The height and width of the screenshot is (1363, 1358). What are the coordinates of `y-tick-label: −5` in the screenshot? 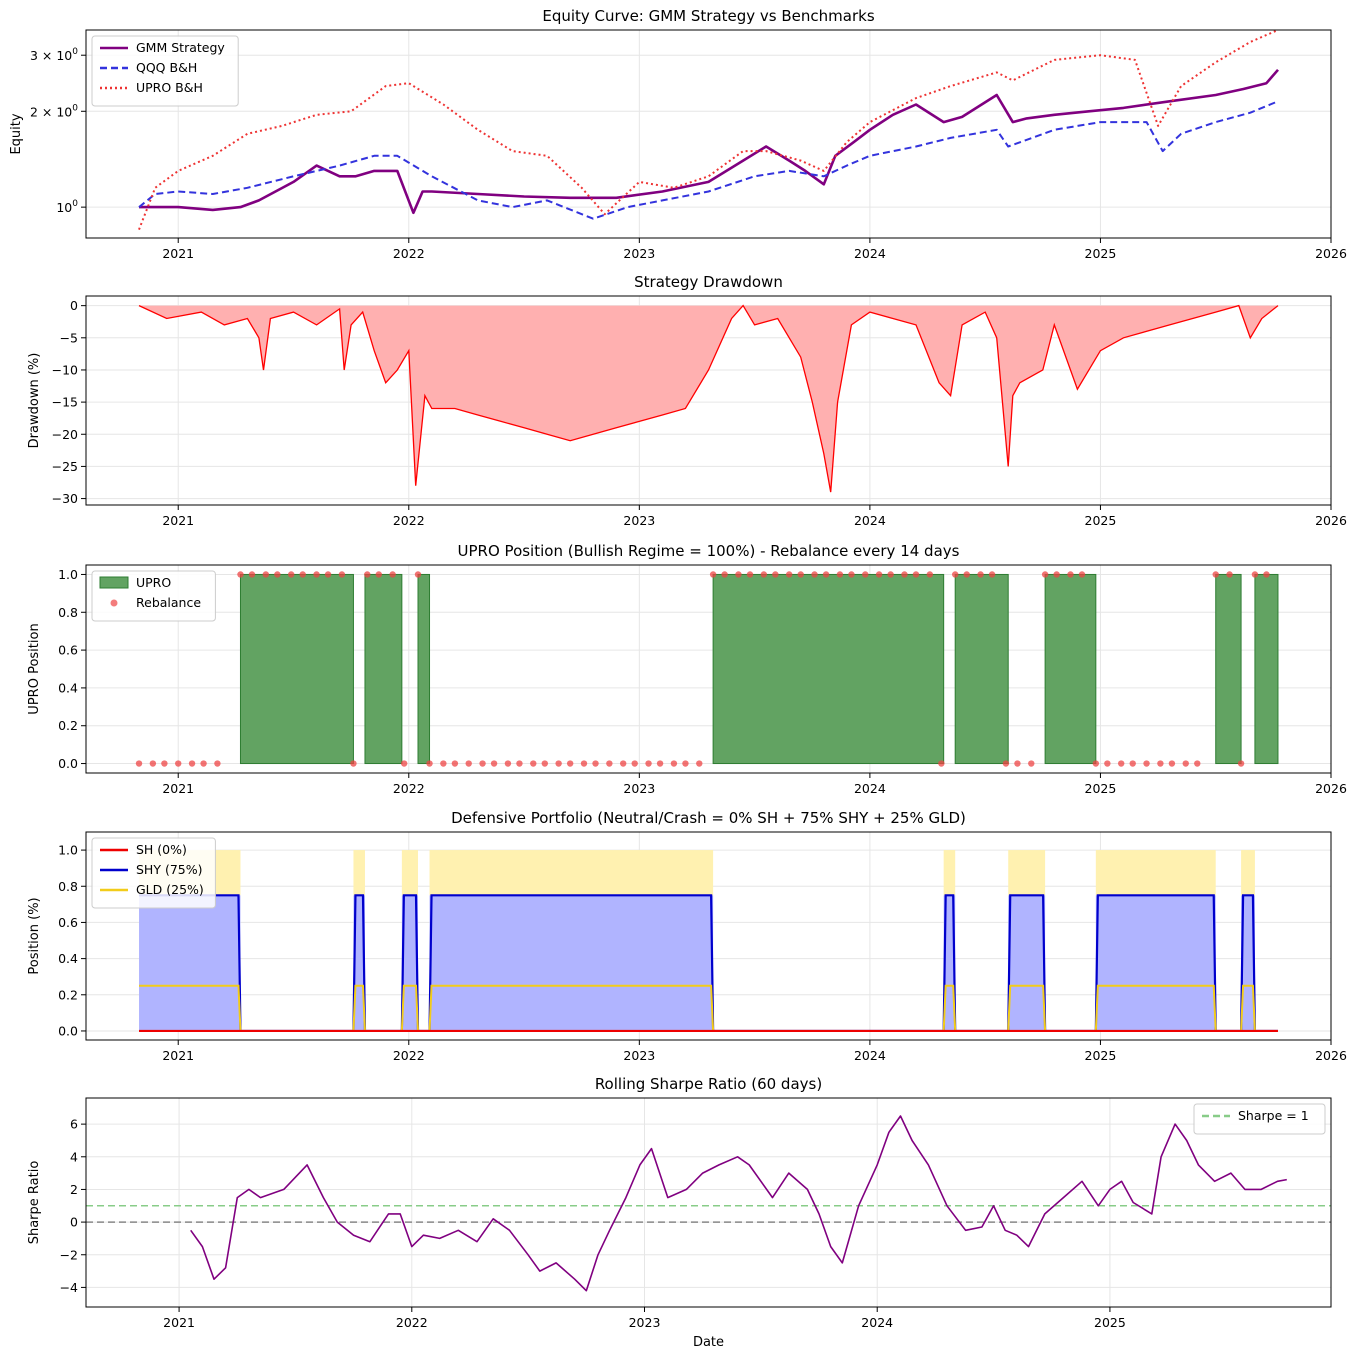 It's located at (69, 337).